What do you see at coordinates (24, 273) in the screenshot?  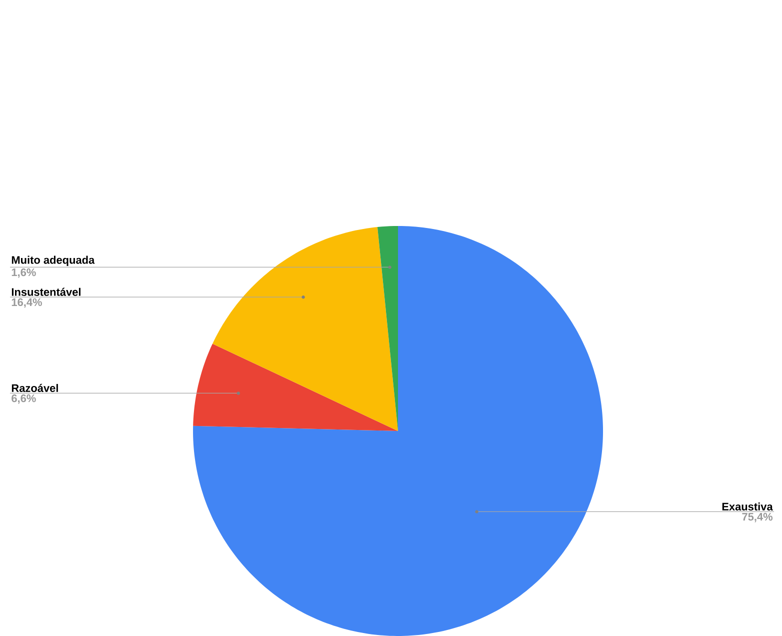 I see `data-label: 1,6%` at bounding box center [24, 273].